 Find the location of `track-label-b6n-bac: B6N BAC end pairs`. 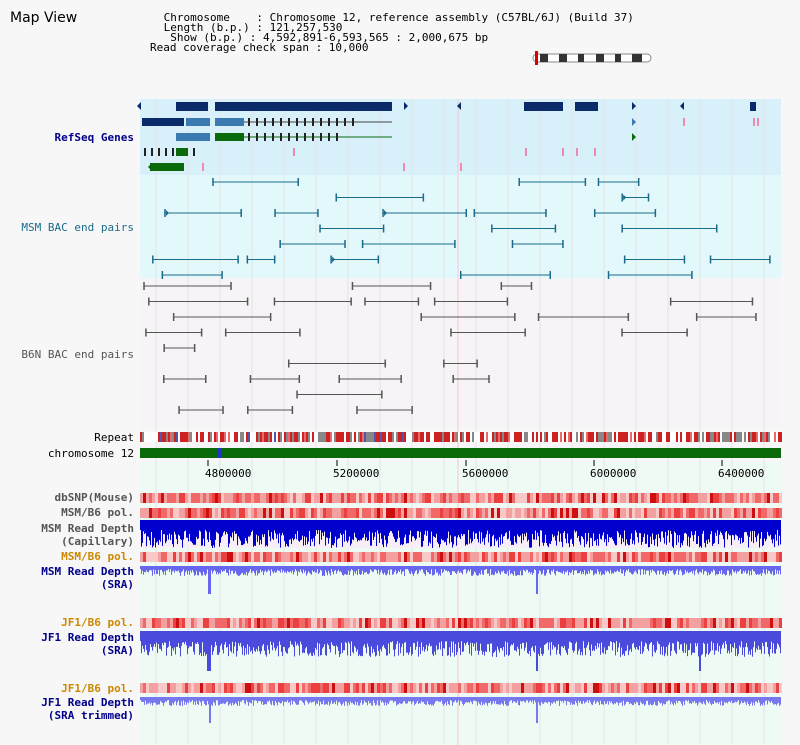

track-label-b6n-bac: B6N BAC end pairs is located at coordinates (77, 354).